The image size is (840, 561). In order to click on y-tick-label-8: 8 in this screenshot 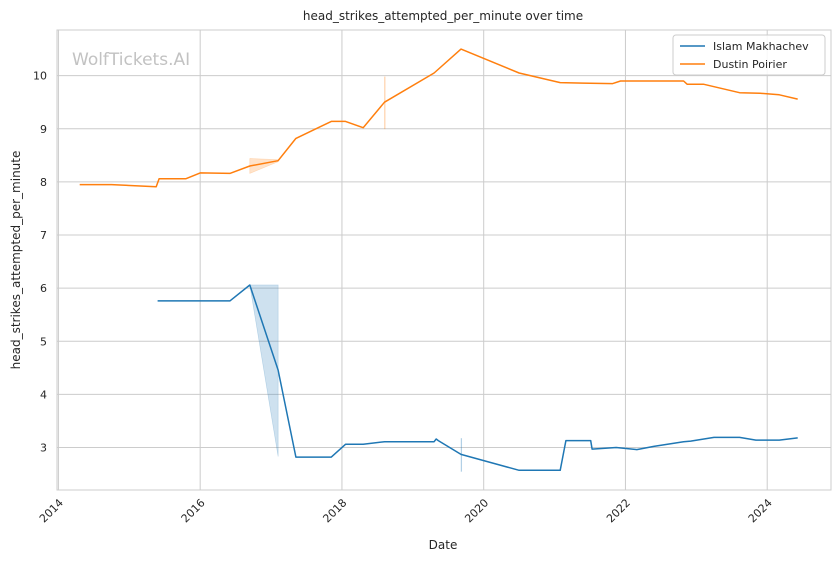, I will do `click(43, 182)`.